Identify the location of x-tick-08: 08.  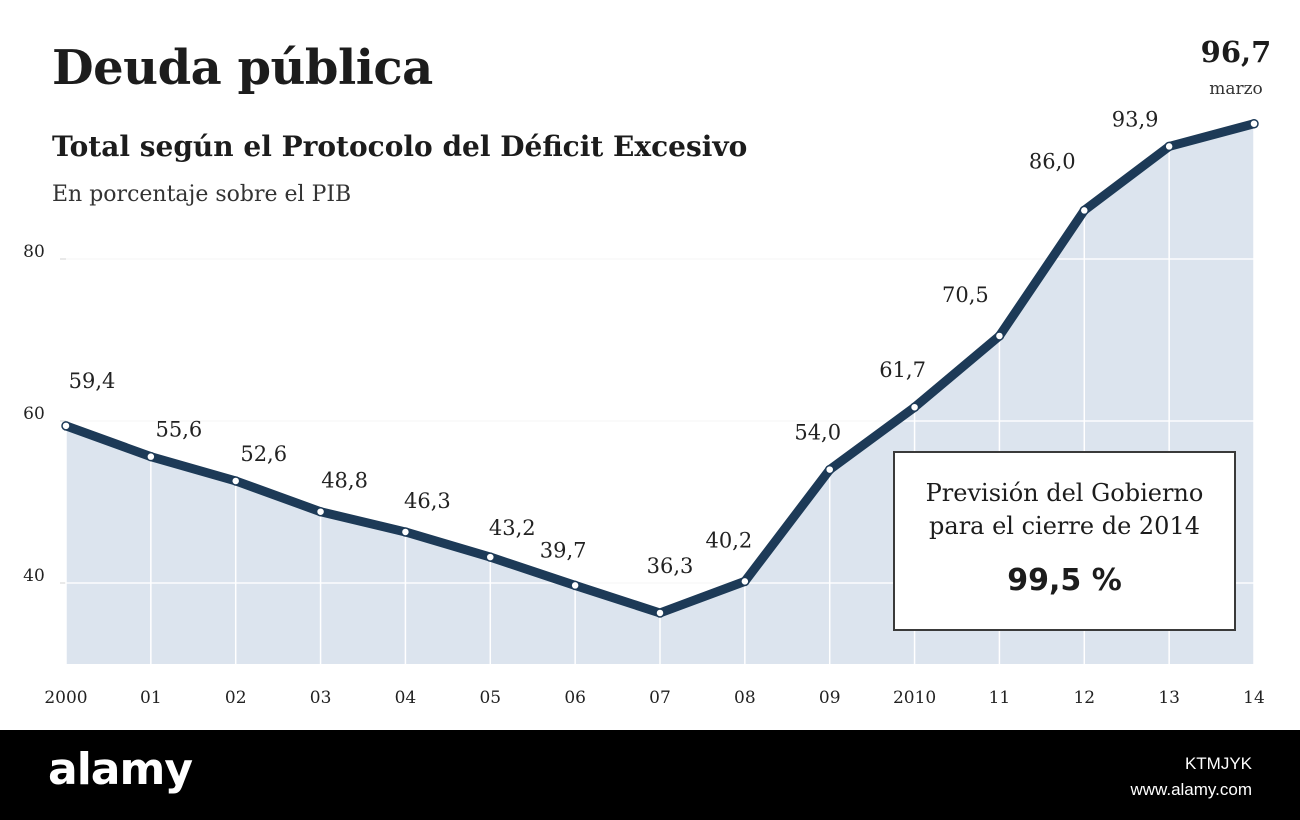
(745, 698).